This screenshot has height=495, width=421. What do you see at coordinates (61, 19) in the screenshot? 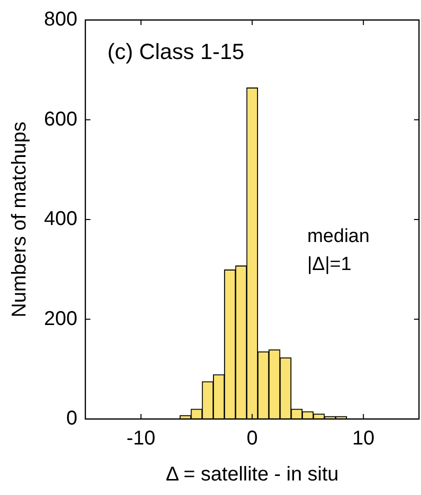
I see `y-tick-label: 800` at bounding box center [61, 19].